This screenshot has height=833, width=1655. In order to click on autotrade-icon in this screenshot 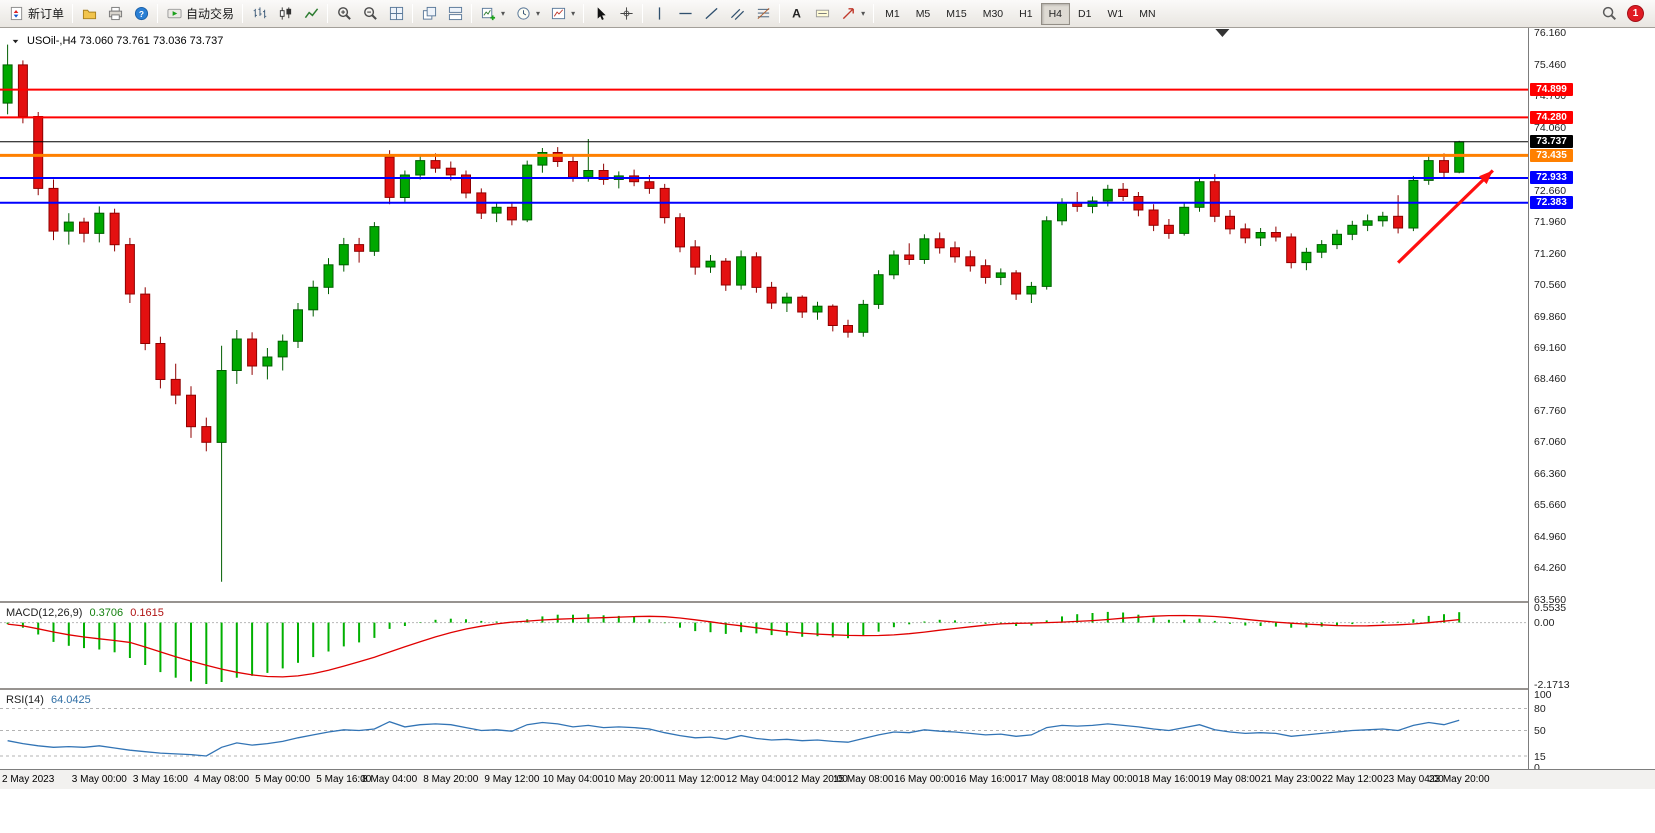, I will do `click(174, 14)`.